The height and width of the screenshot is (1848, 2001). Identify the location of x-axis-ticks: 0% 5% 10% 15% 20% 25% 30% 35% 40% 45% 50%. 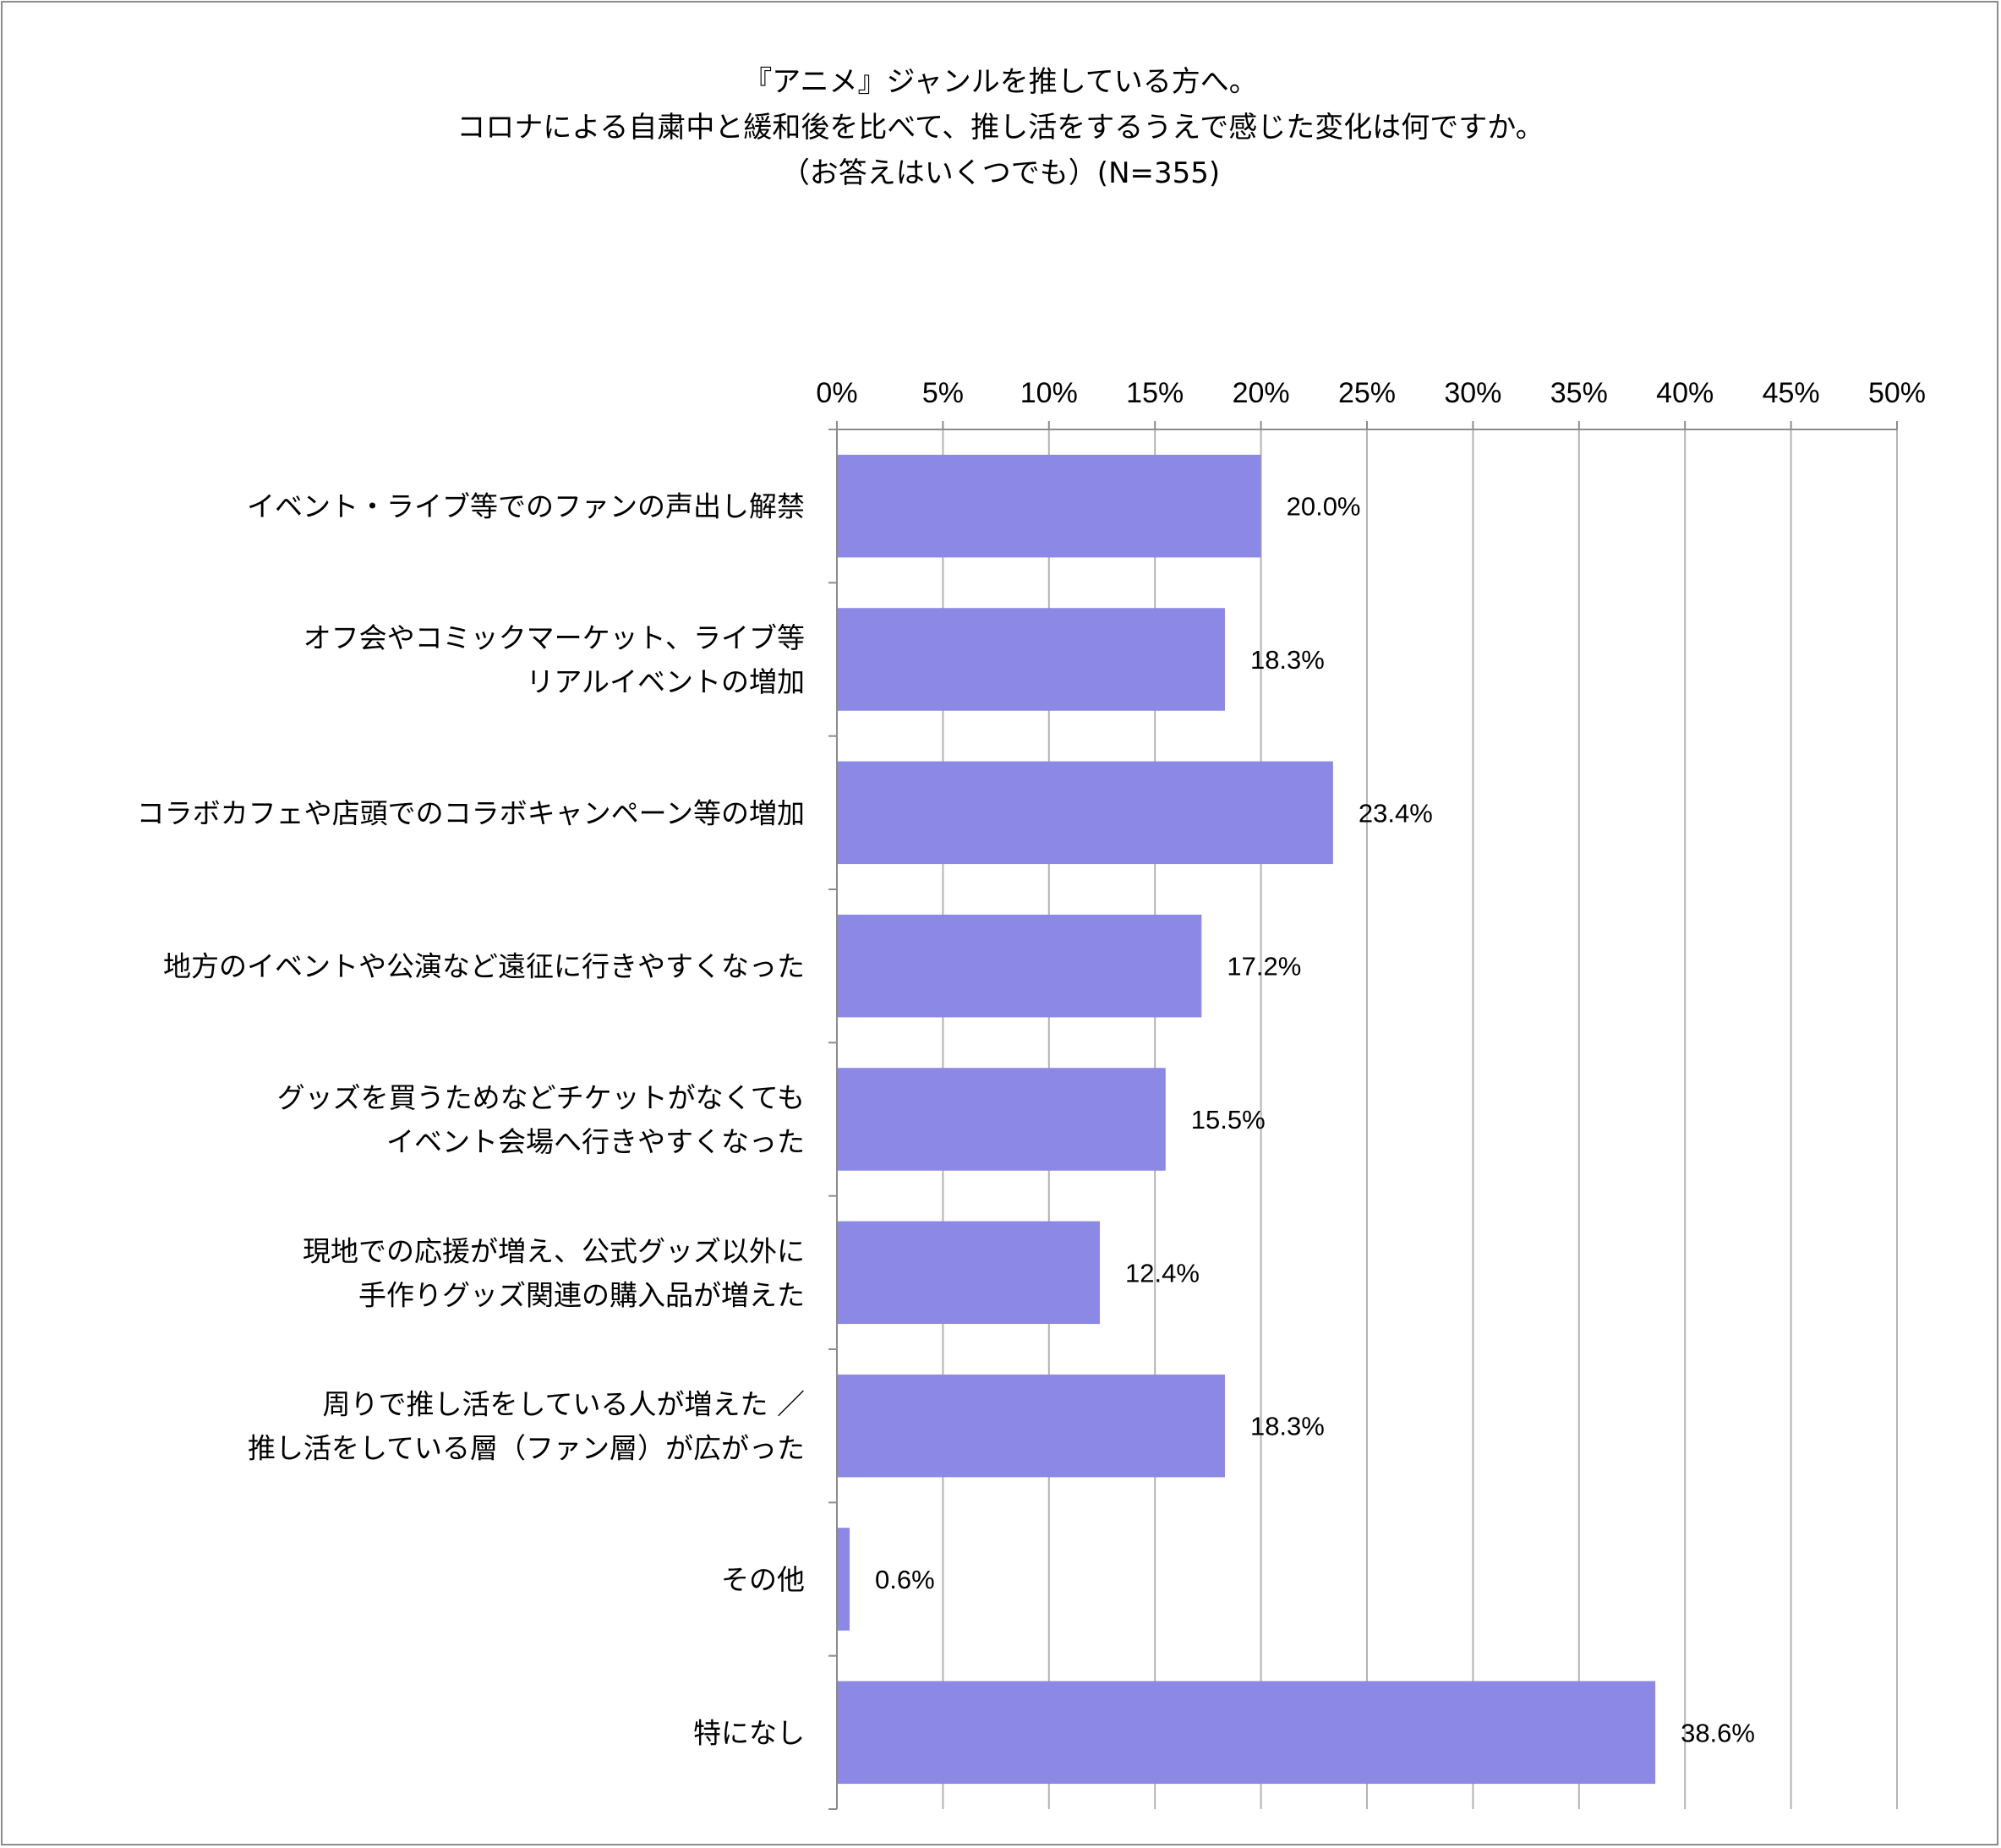
(1371, 403).